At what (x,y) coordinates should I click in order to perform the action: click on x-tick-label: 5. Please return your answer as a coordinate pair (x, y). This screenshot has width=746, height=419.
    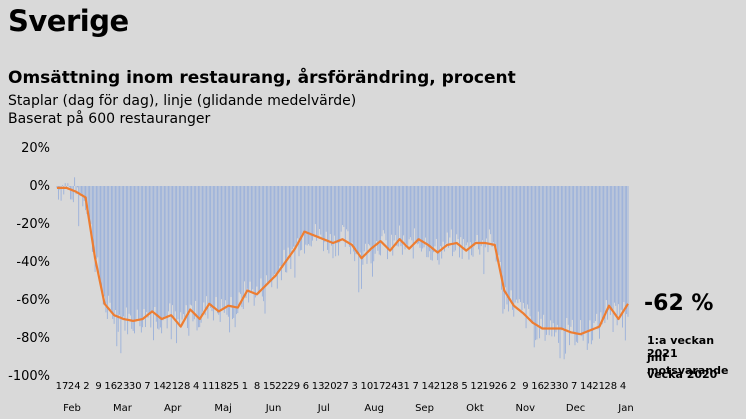
    Looking at the image, I should click on (464, 386).